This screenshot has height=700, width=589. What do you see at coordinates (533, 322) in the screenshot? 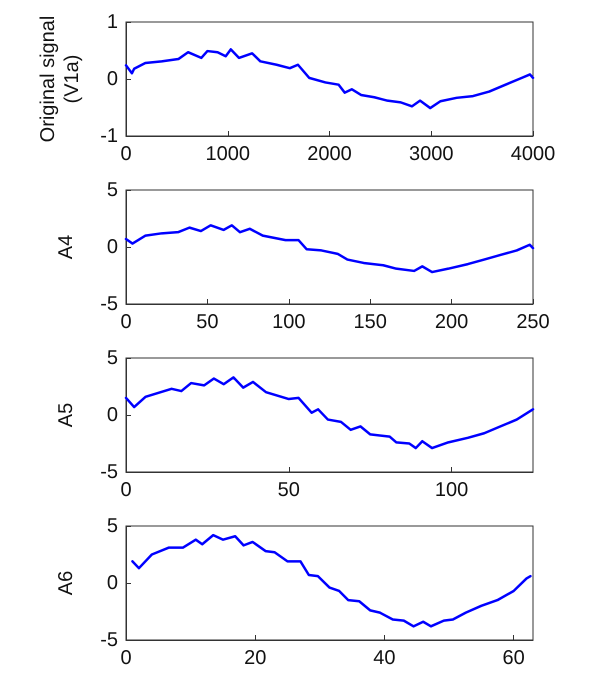
I see `x-tick-label: 250` at bounding box center [533, 322].